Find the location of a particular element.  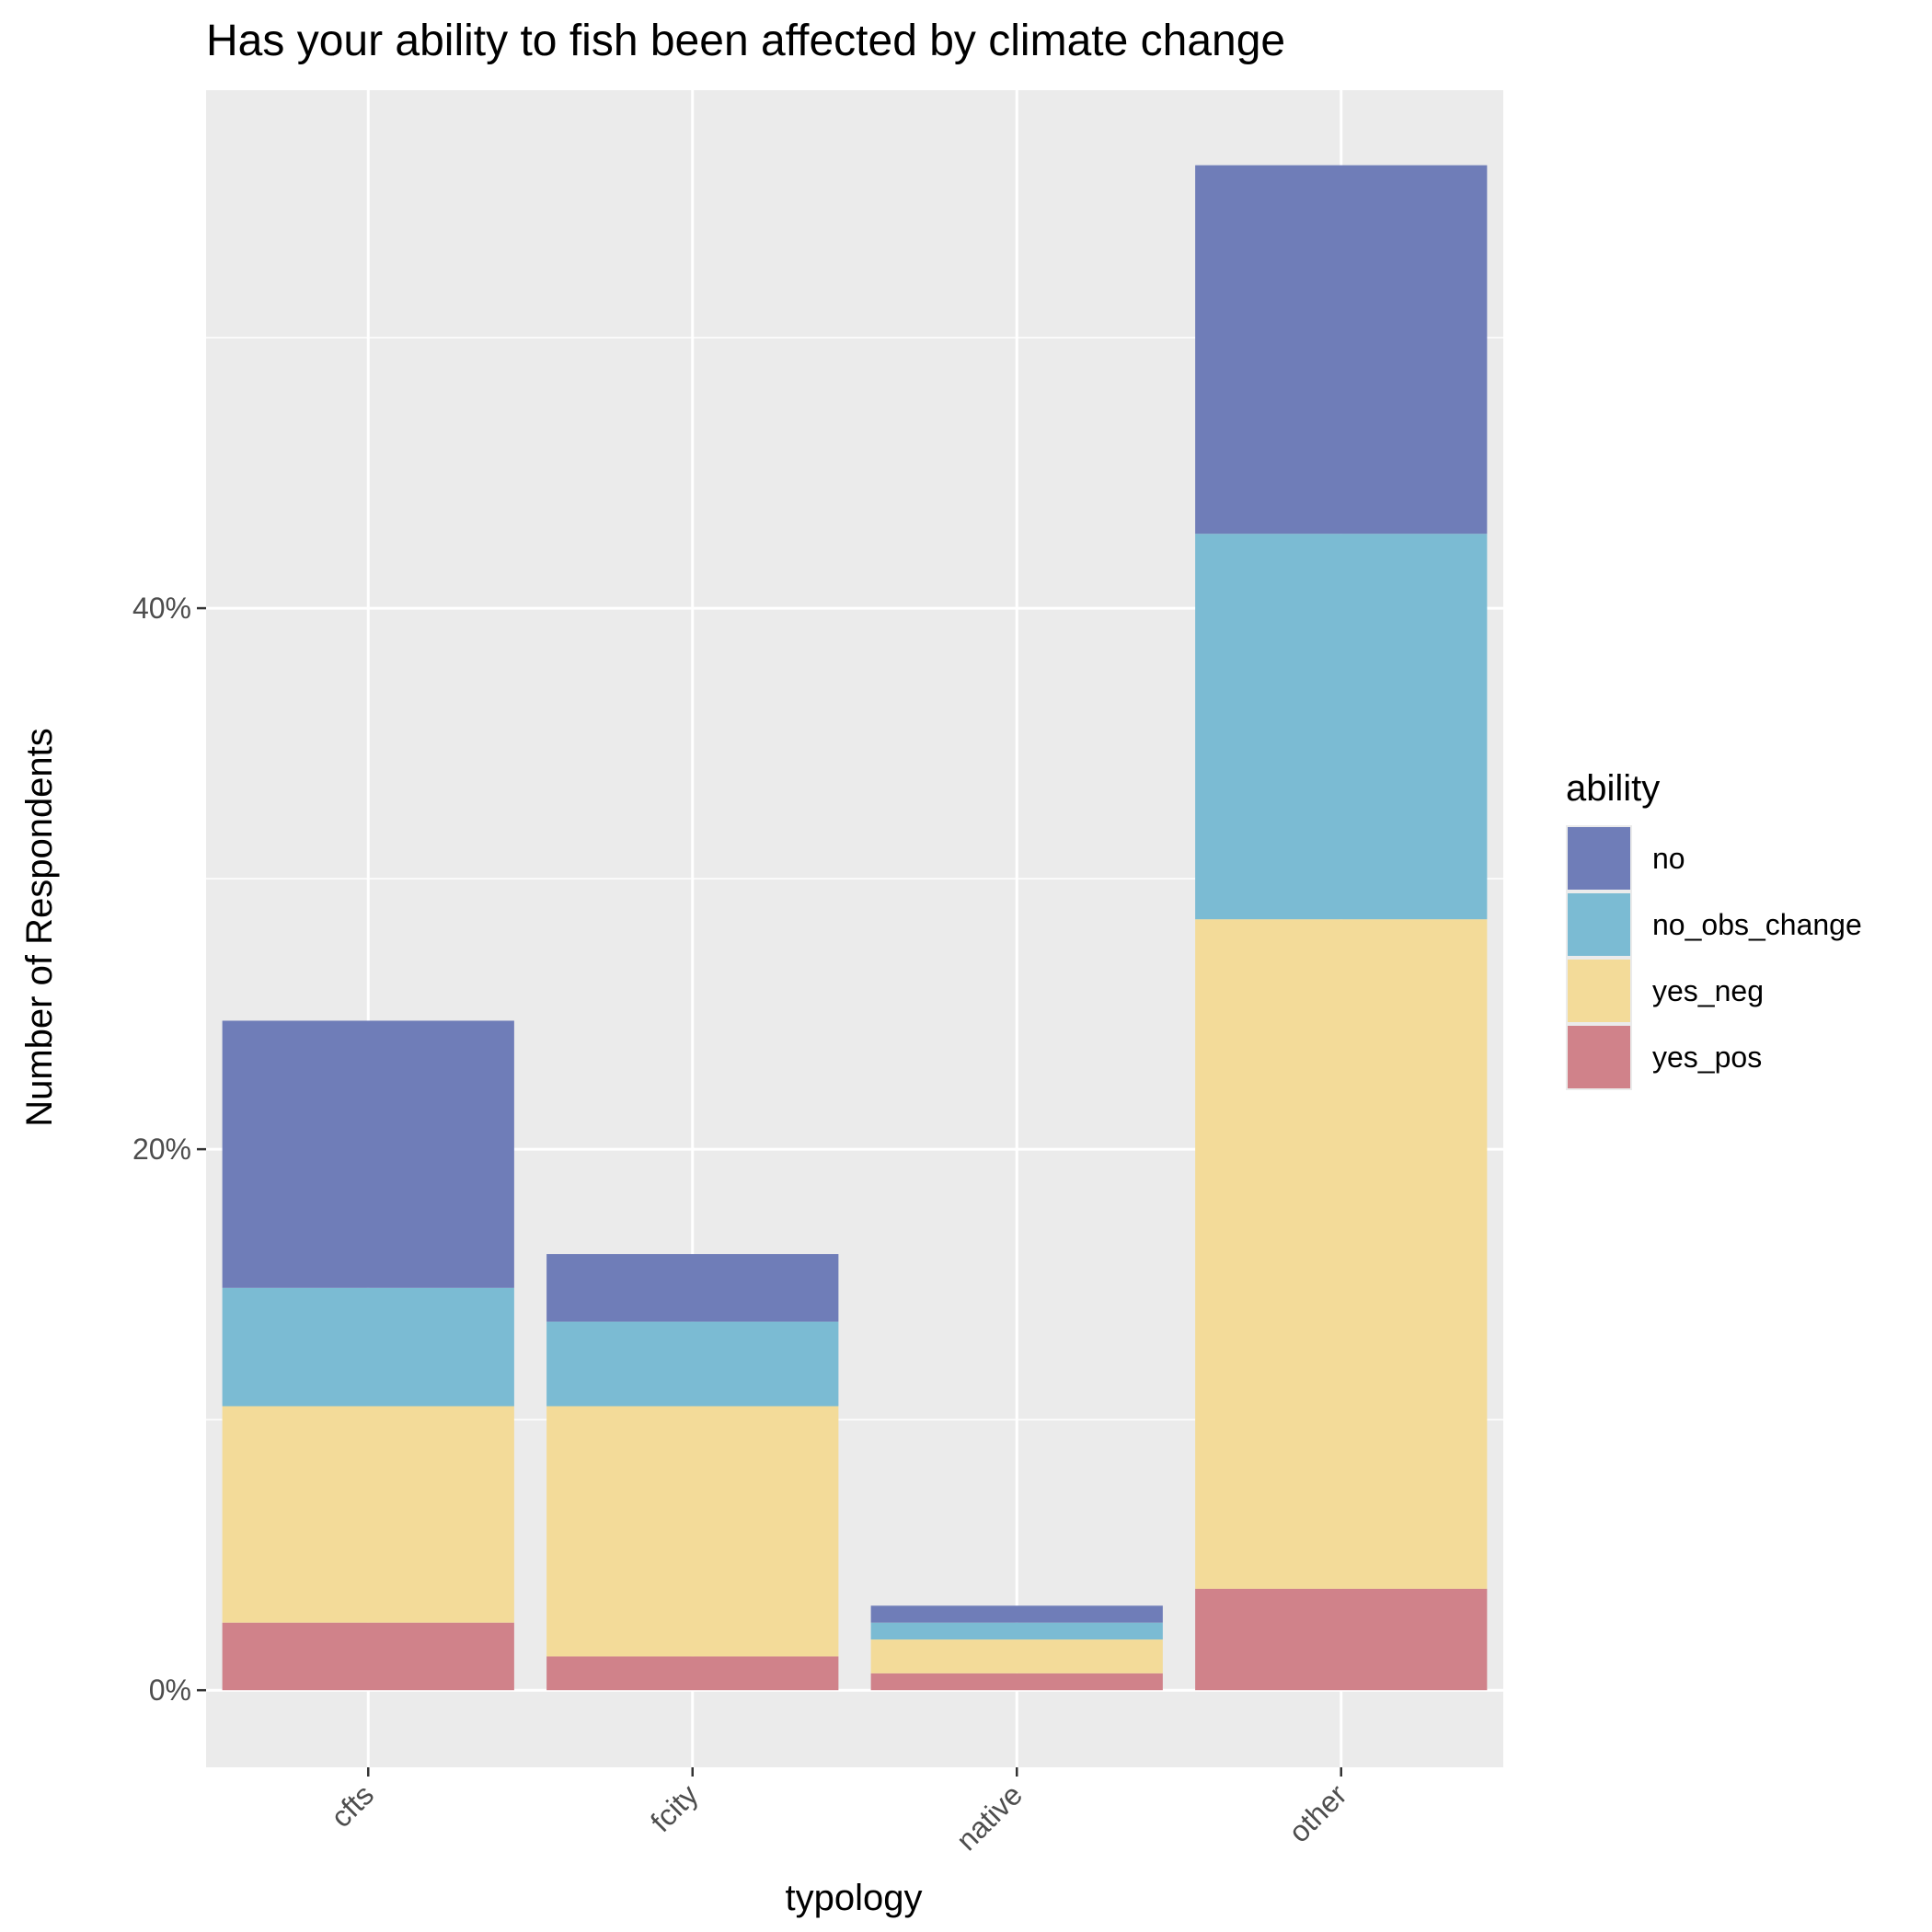

x-tick-label: fcity is located at coordinates (674, 1807).